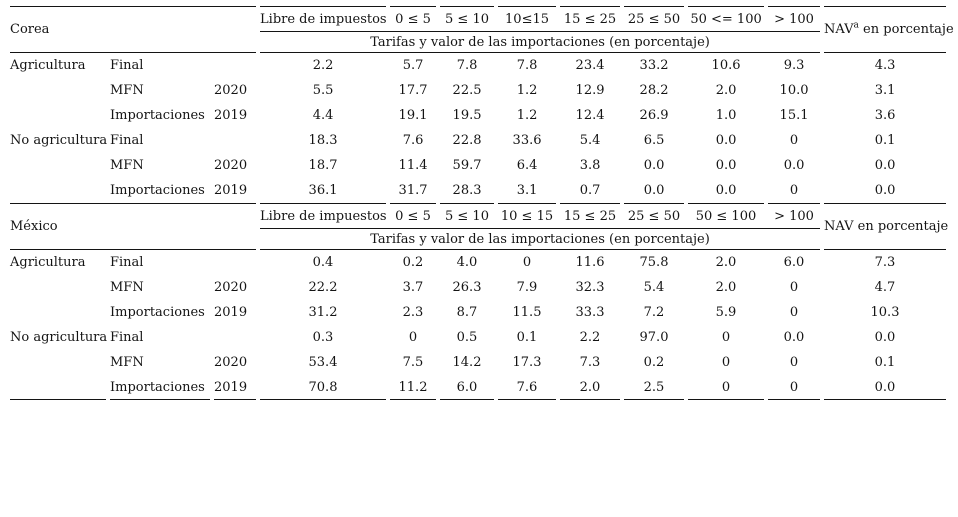  Describe the element at coordinates (413, 18) in the screenshot. I see `bin-header-0-5: 0 ≤ 5` at that location.